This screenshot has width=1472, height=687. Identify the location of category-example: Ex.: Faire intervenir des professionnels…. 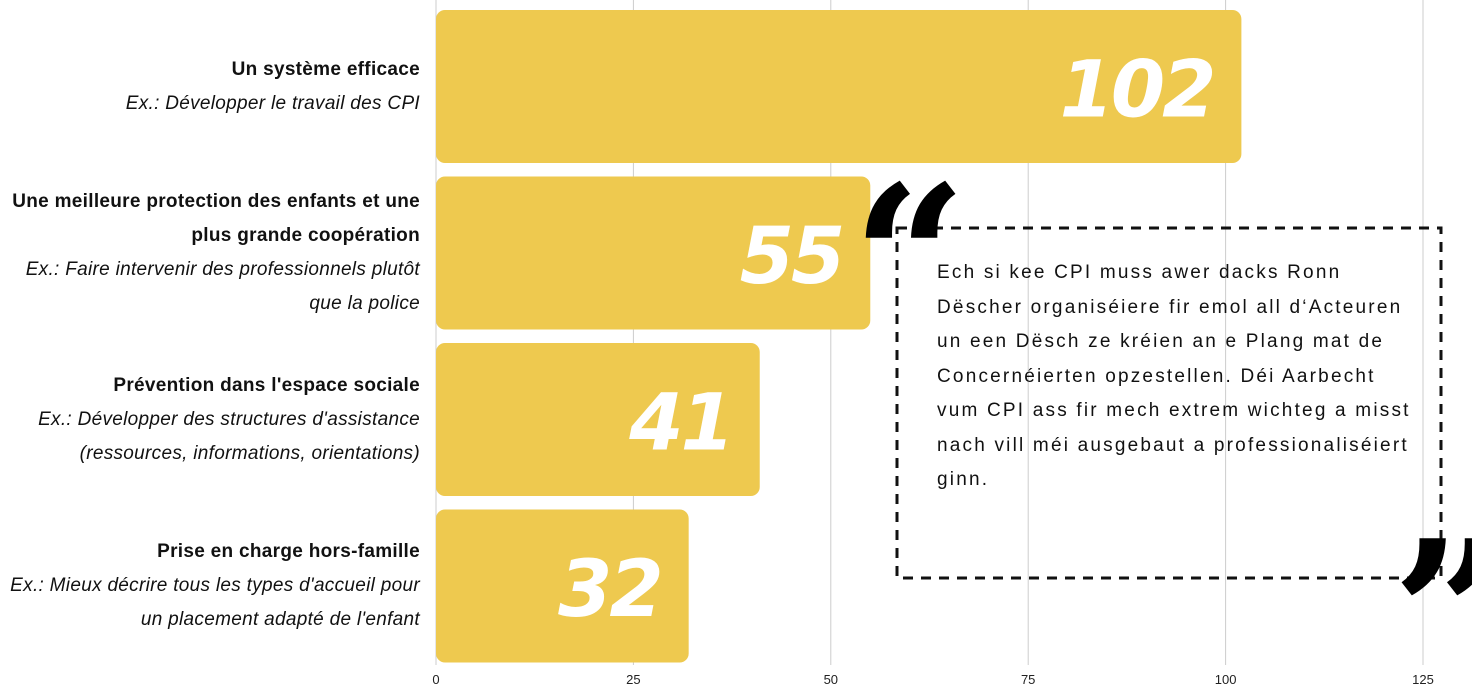
(222, 286).